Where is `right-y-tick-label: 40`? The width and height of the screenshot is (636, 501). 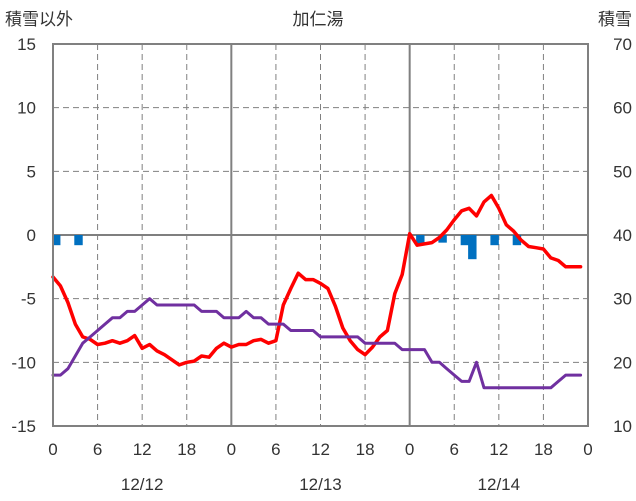
right-y-tick-label: 40 is located at coordinates (622, 235).